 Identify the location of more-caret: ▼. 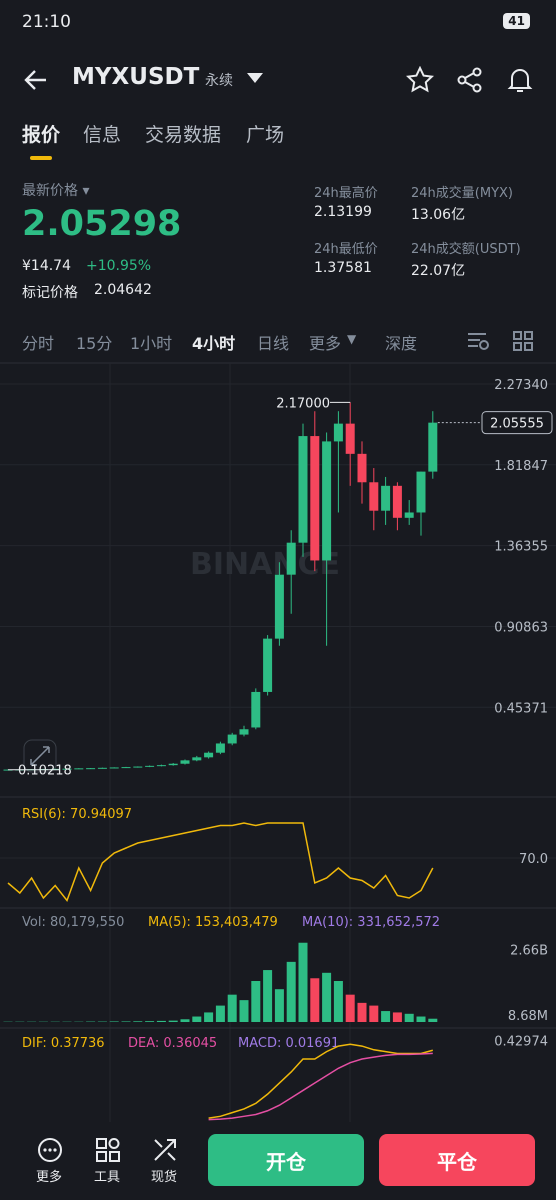
(352, 339).